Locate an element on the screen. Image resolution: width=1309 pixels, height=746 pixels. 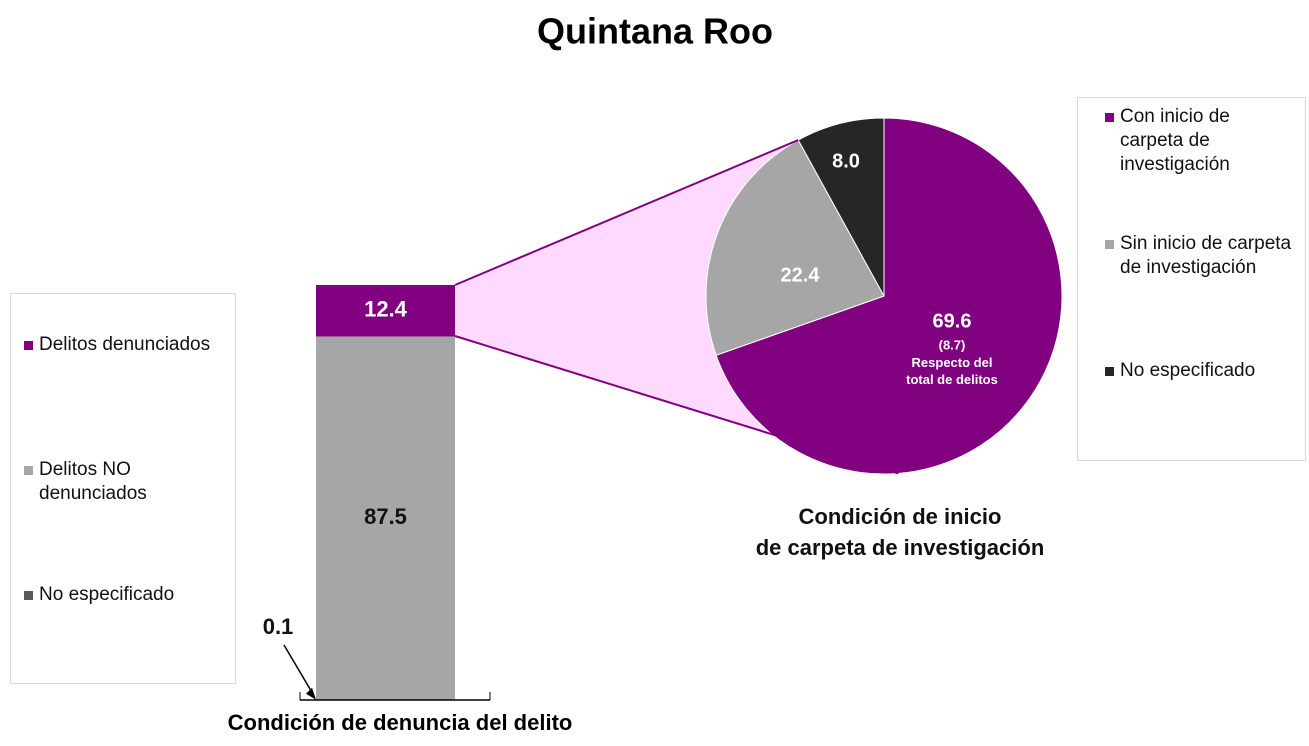
legend-label: Sin inicio de carpeta de investigación is located at coordinates (1206, 255).